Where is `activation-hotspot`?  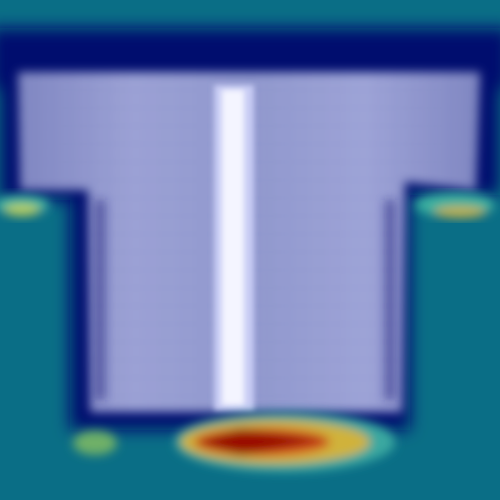
activation-hotspot is located at coordinates (234, 442).